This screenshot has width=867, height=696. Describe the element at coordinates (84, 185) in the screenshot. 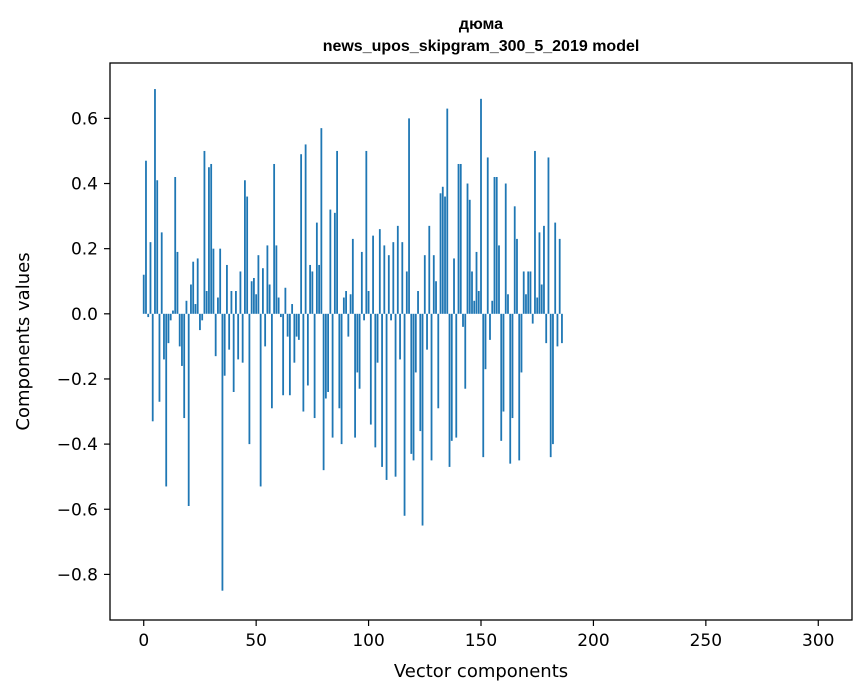

I see `y-tick-label: 0.4` at that location.